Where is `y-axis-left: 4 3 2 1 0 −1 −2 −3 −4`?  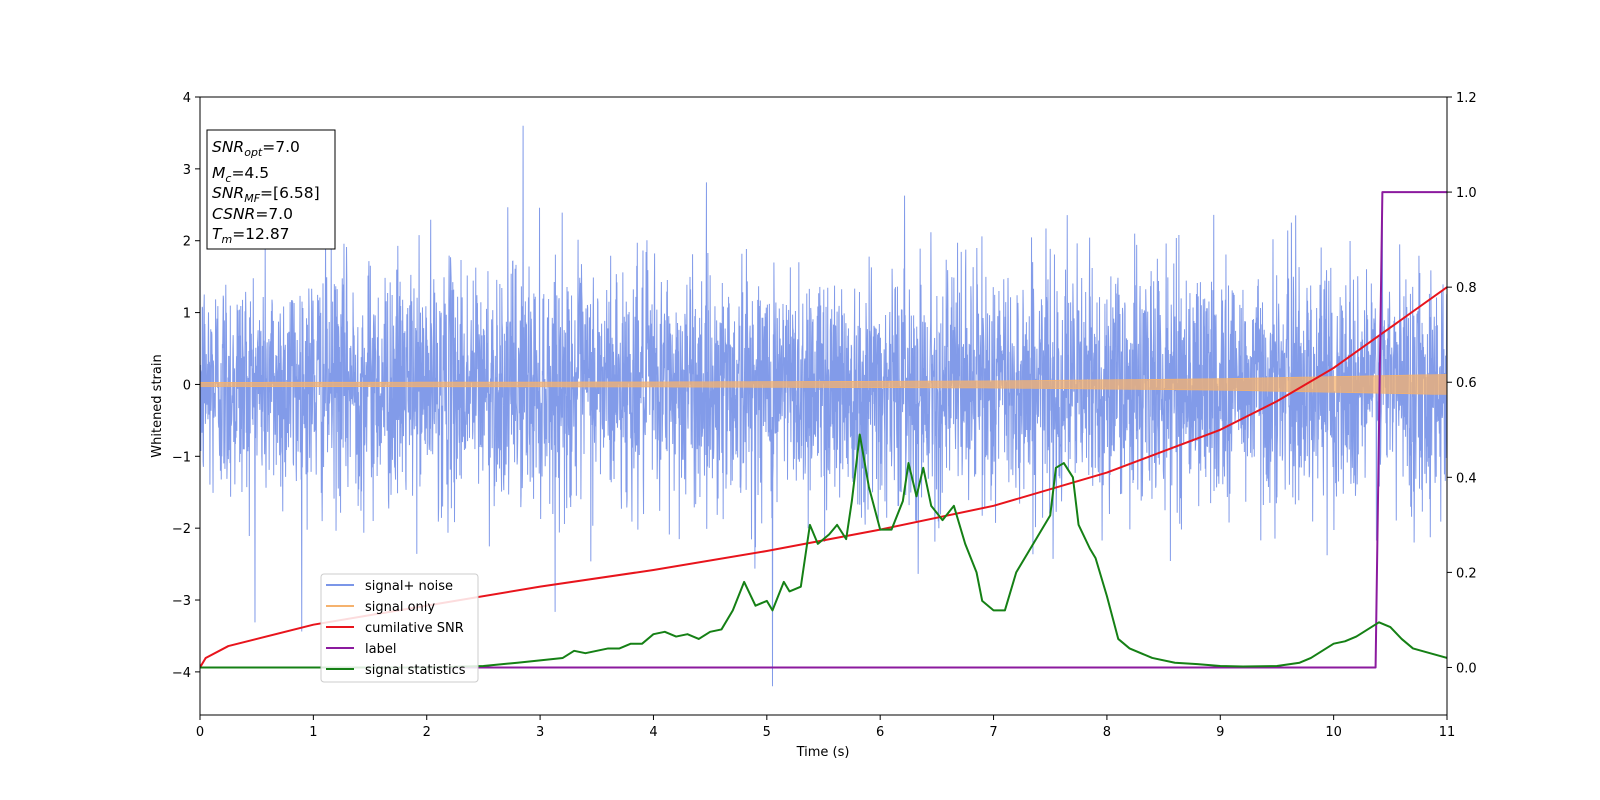
y-axis-left: 4 3 2 1 0 −1 −2 −3 −4 is located at coordinates (186, 386).